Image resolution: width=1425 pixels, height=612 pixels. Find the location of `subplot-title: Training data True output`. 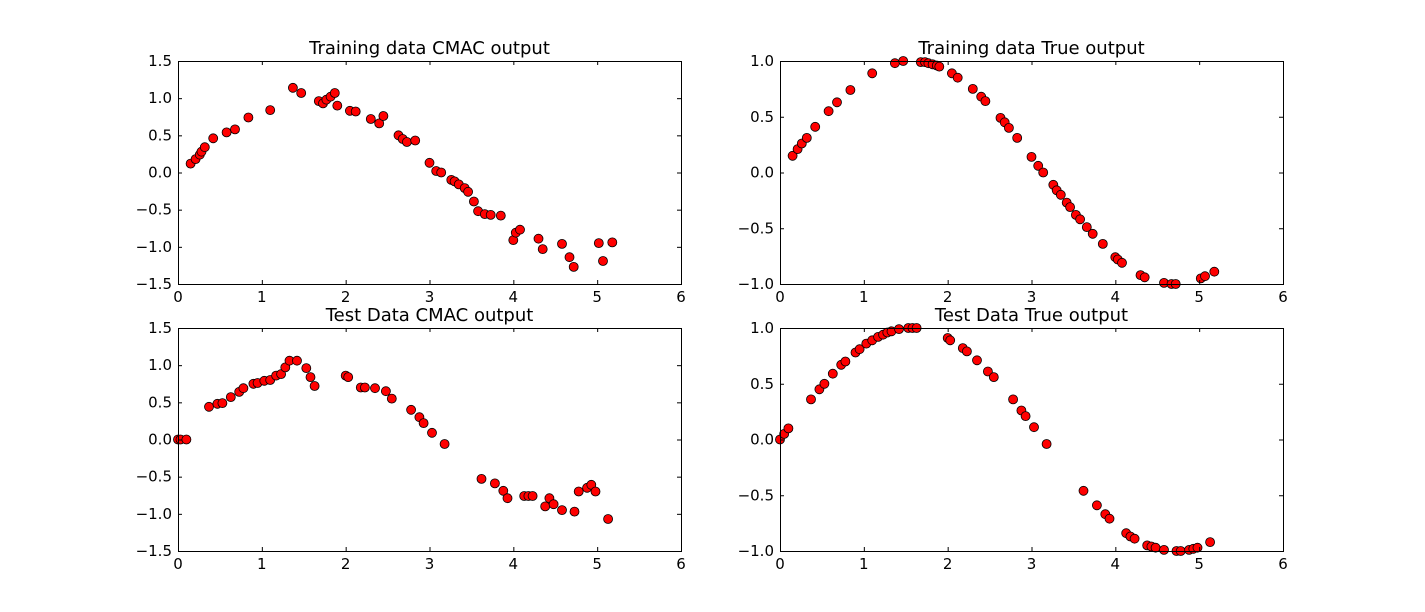

subplot-title: Training data True output is located at coordinates (1030, 48).